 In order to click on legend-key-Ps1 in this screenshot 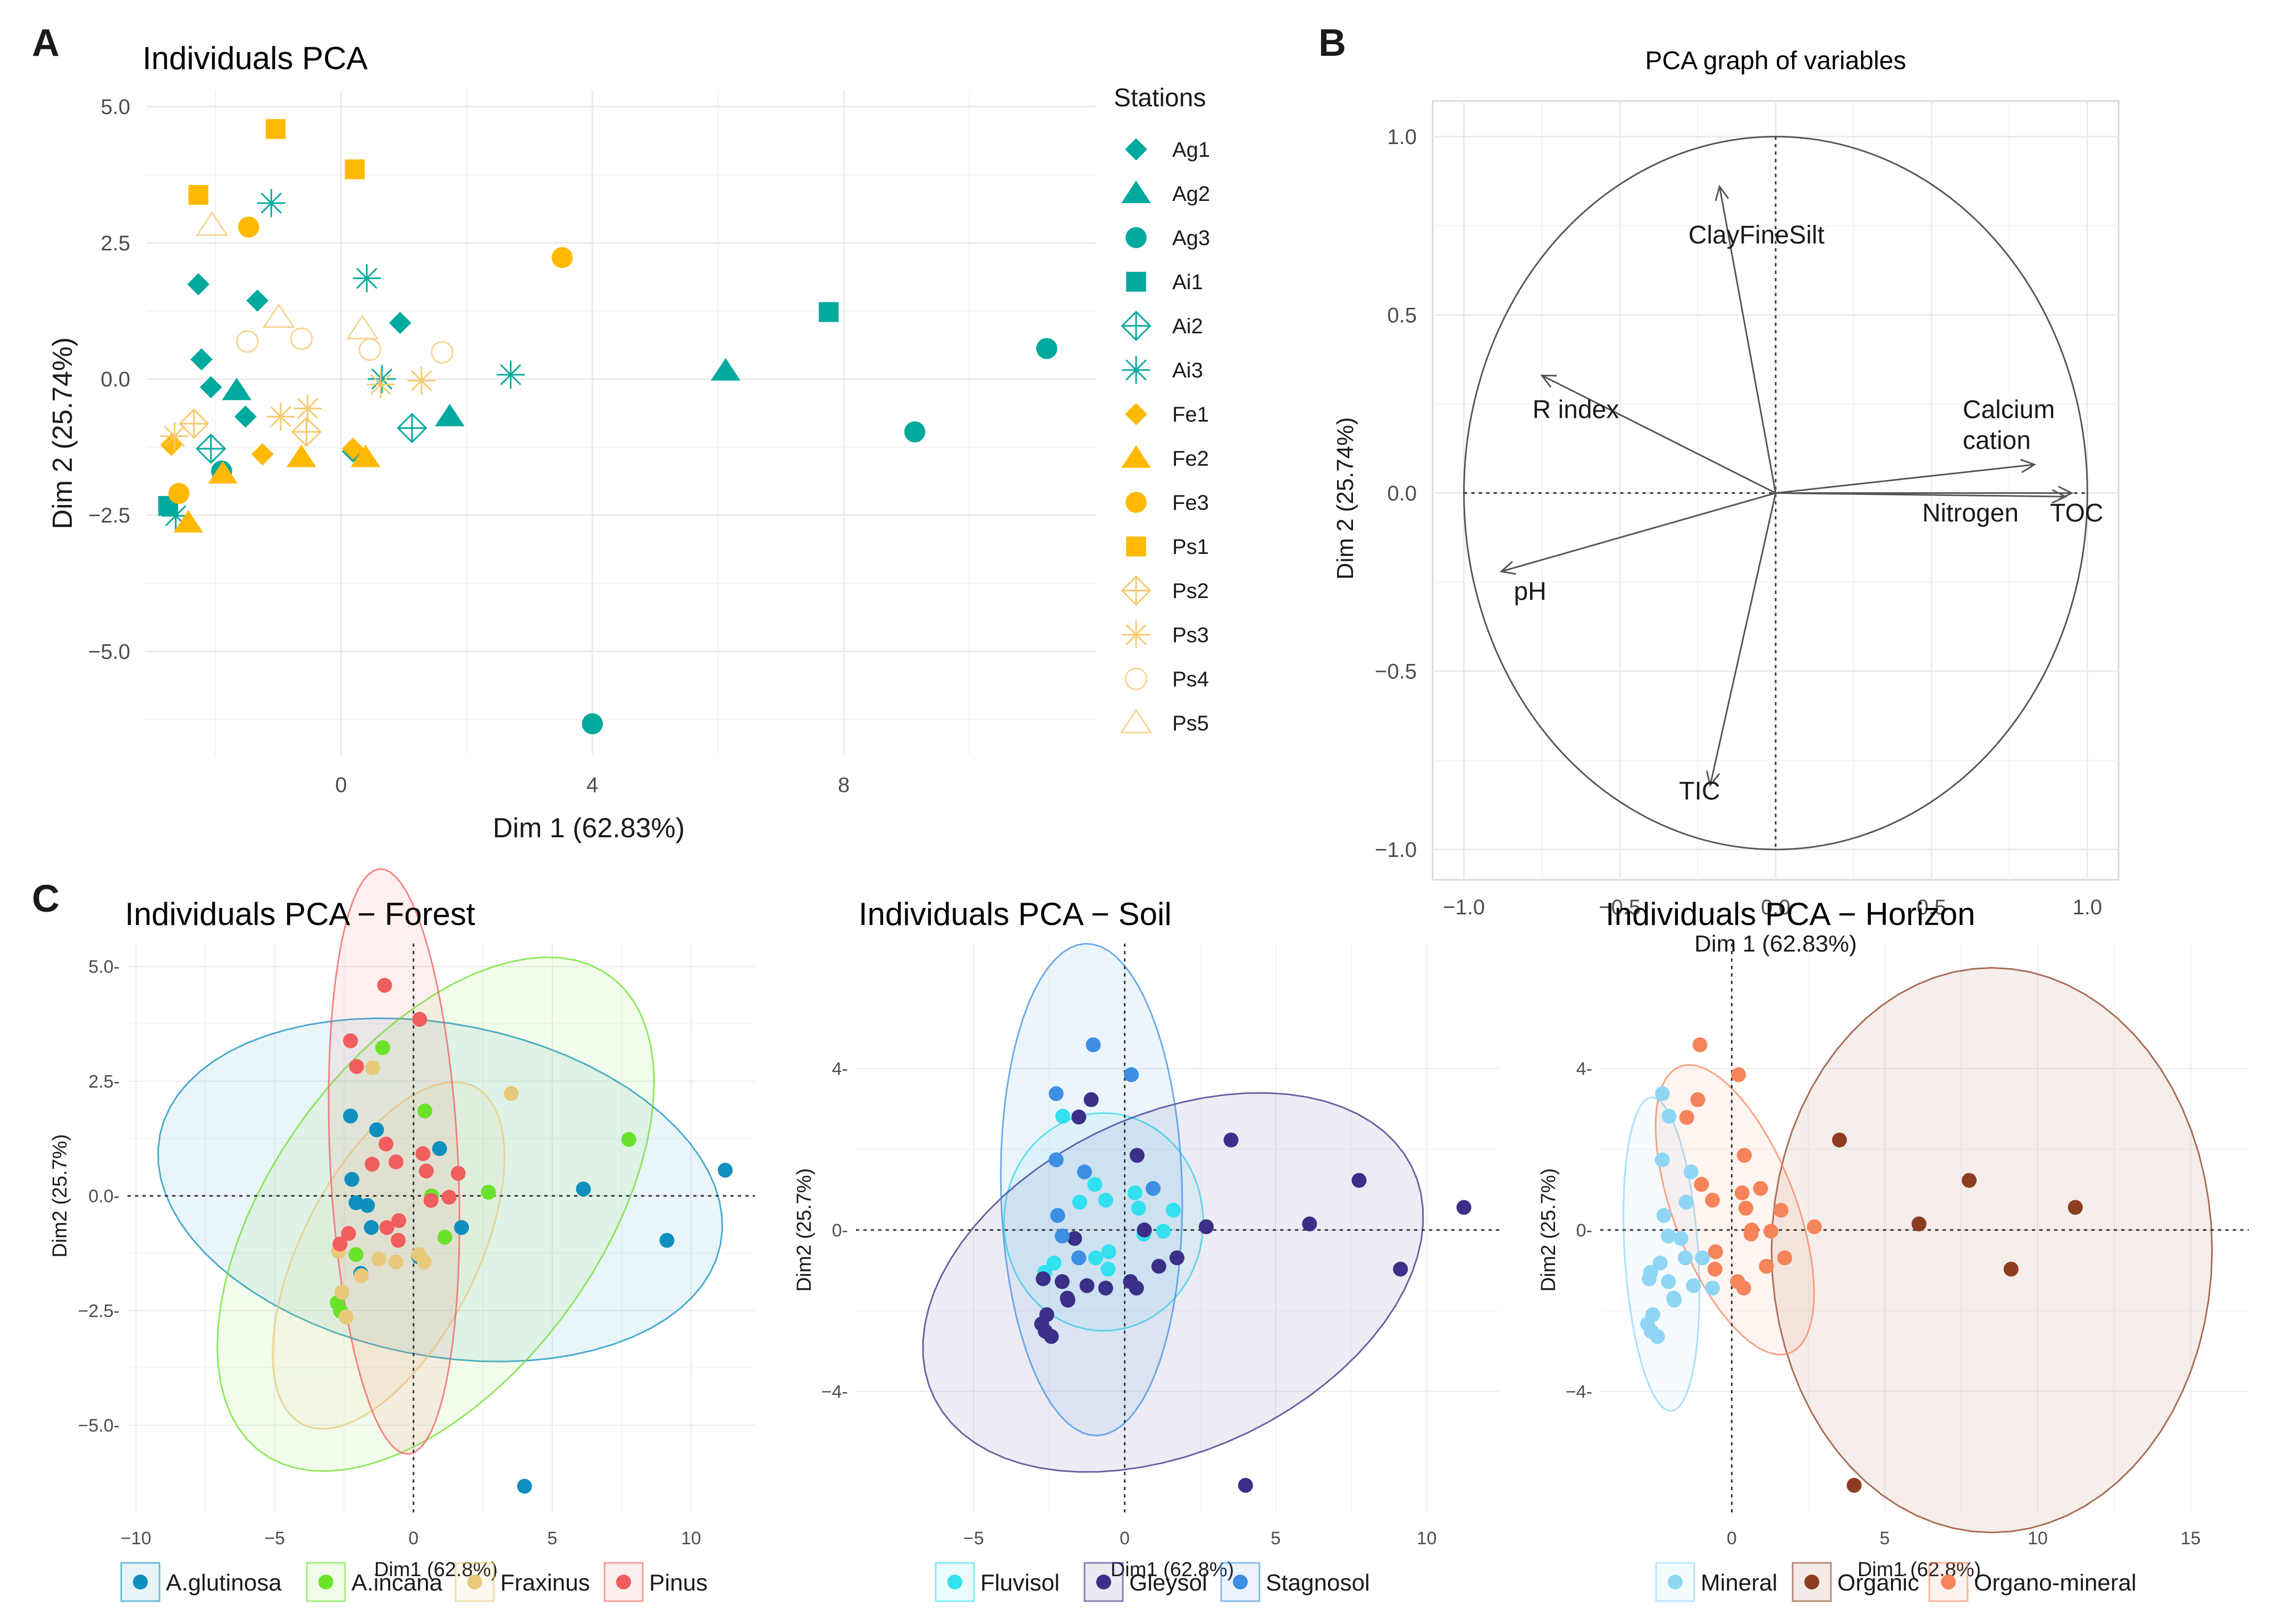, I will do `click(1136, 546)`.